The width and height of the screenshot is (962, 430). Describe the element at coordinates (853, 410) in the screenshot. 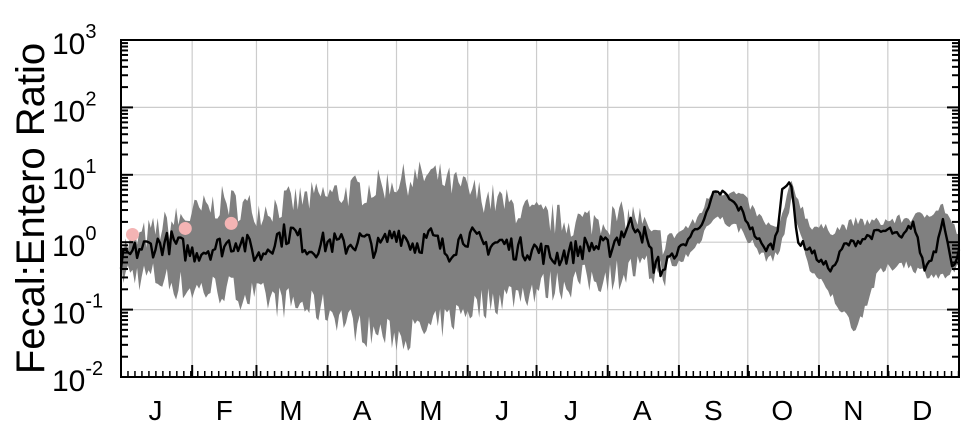

I see `x-tick-label: N` at that location.